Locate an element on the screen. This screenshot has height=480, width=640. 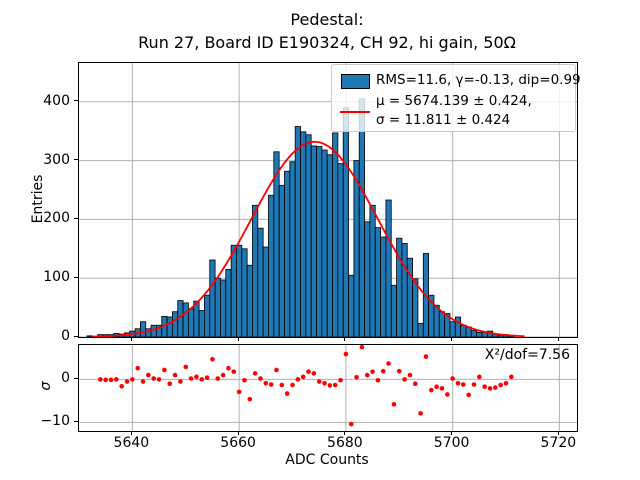
x-tick-label: 5680 is located at coordinates (345, 443).